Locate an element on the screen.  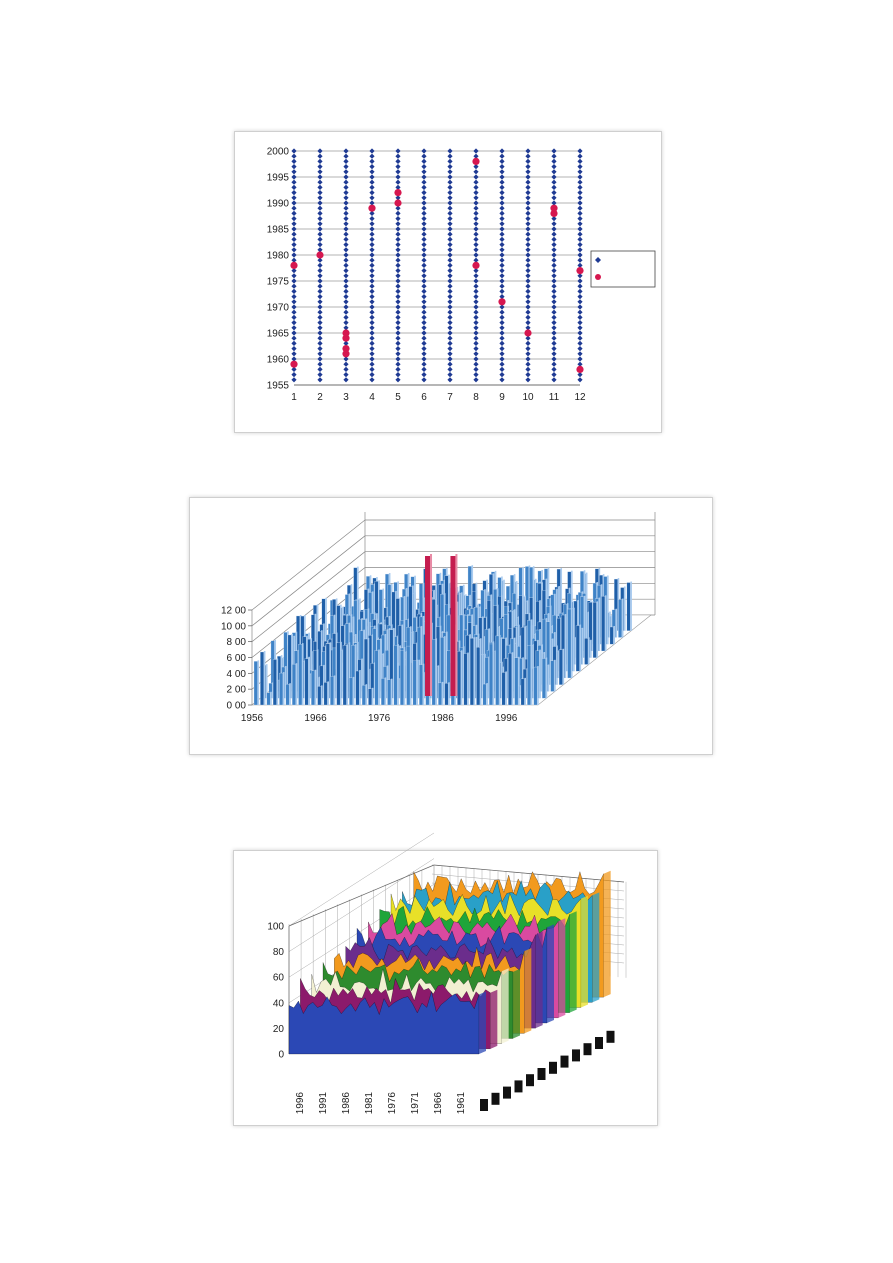
data-point-highlight is located at coordinates (346, 349).